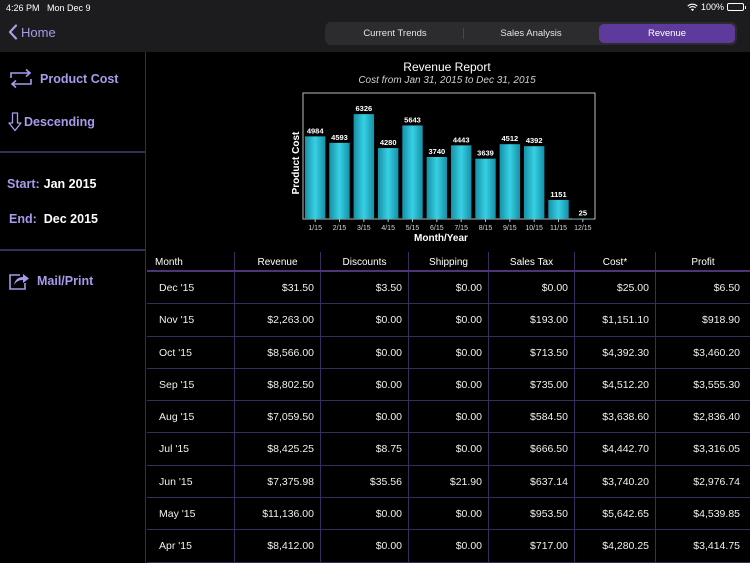  What do you see at coordinates (716, 546) in the screenshot?
I see `table-cell: $3,414.75` at bounding box center [716, 546].